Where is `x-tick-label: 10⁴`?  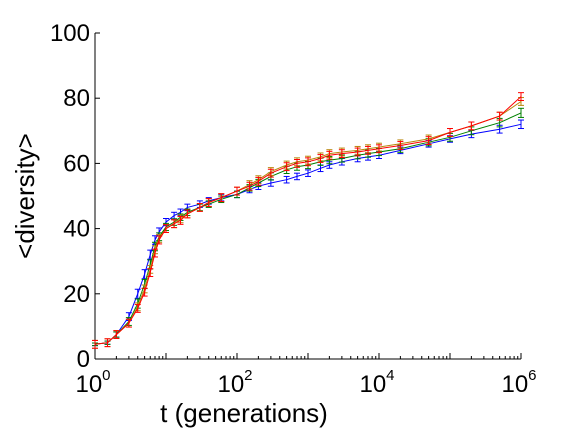 x-tick-label: 10⁴ is located at coordinates (376, 382).